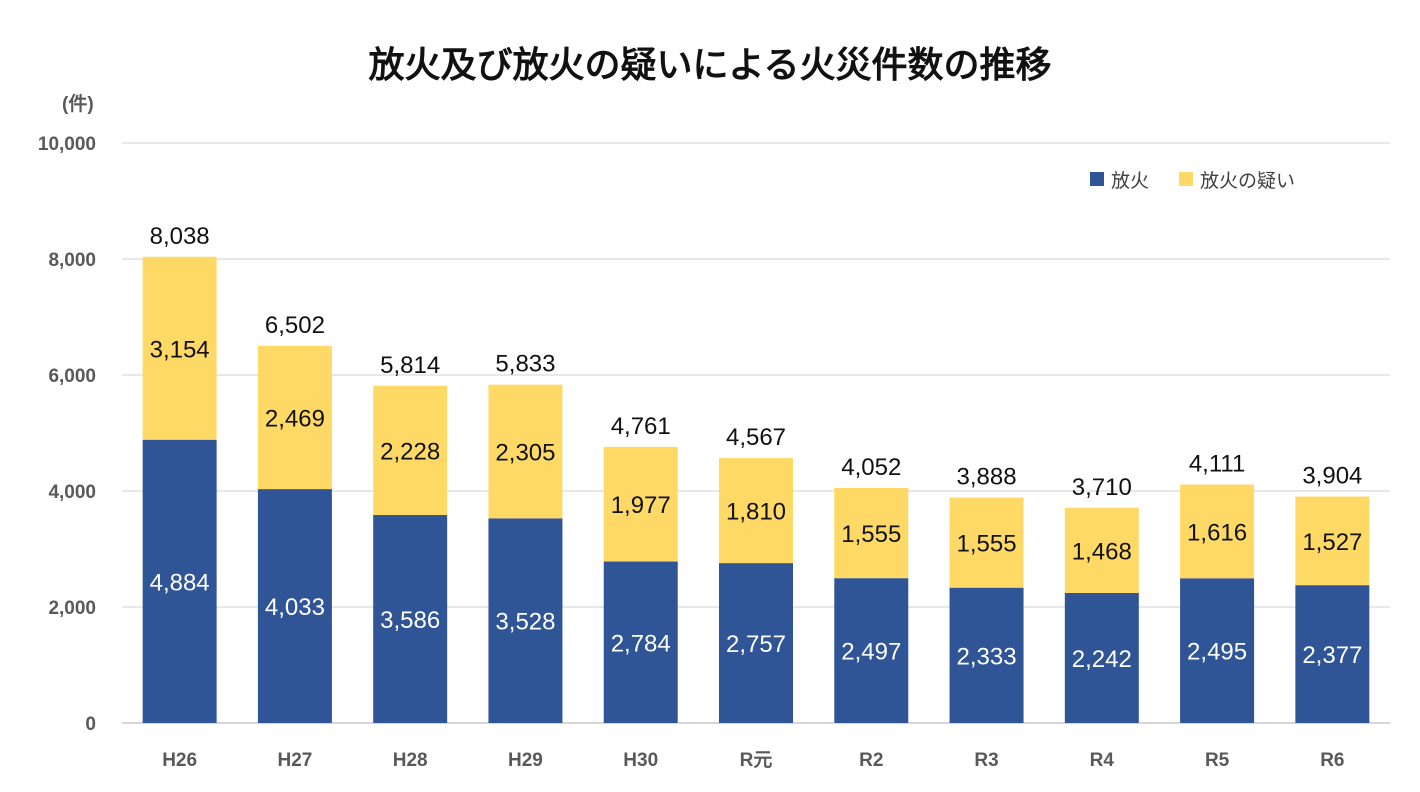  What do you see at coordinates (641, 426) in the screenshot?
I see `total-label: 4,761` at bounding box center [641, 426].